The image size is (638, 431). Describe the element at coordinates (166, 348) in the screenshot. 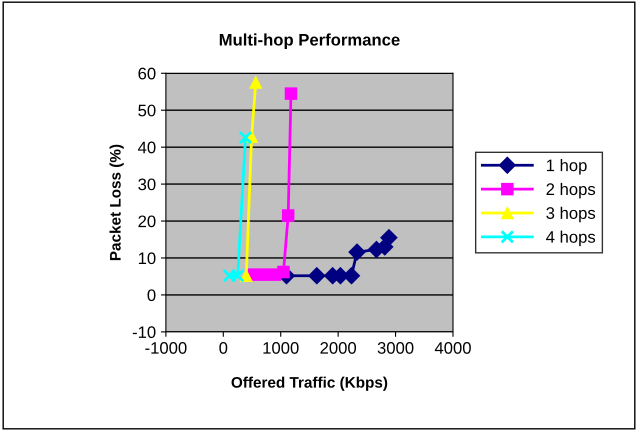

I see `x-tick-label: -1000` at that location.